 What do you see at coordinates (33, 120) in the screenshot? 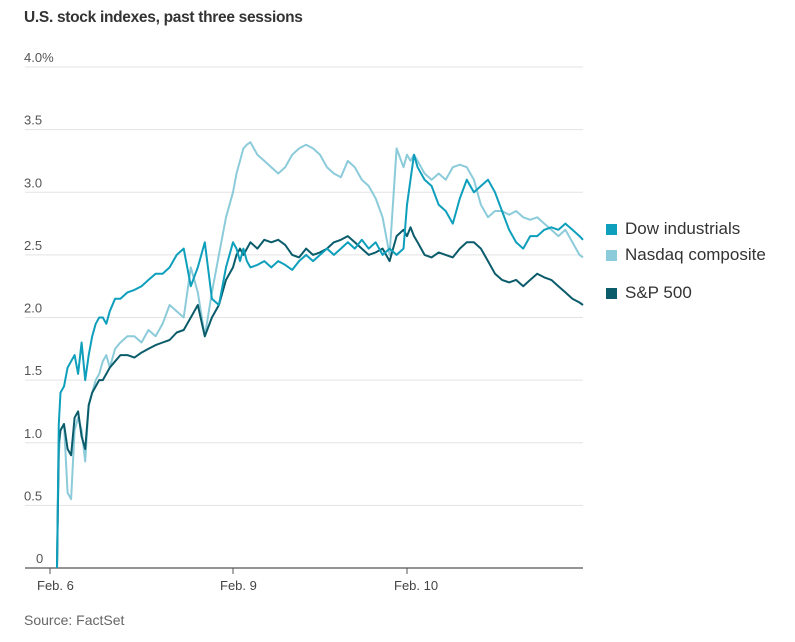
I see `y-tick-label: 3.5` at bounding box center [33, 120].